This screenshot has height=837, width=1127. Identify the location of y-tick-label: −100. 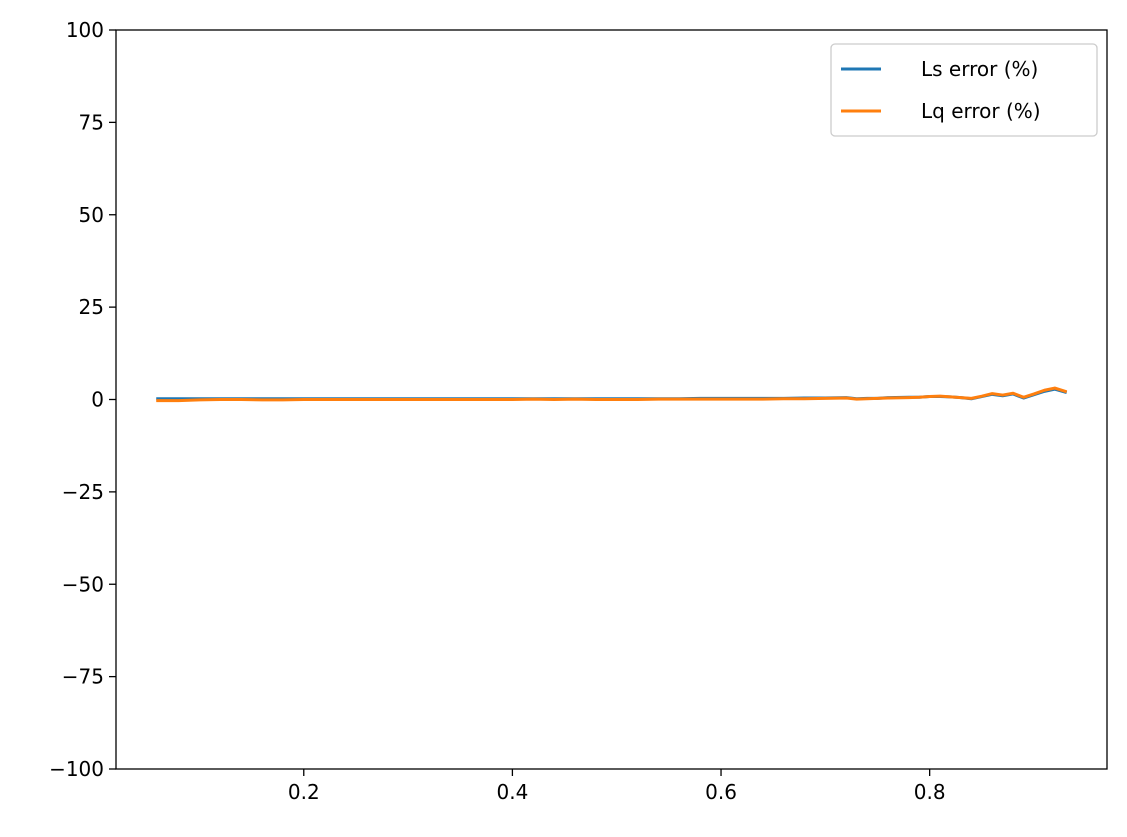
(76, 769).